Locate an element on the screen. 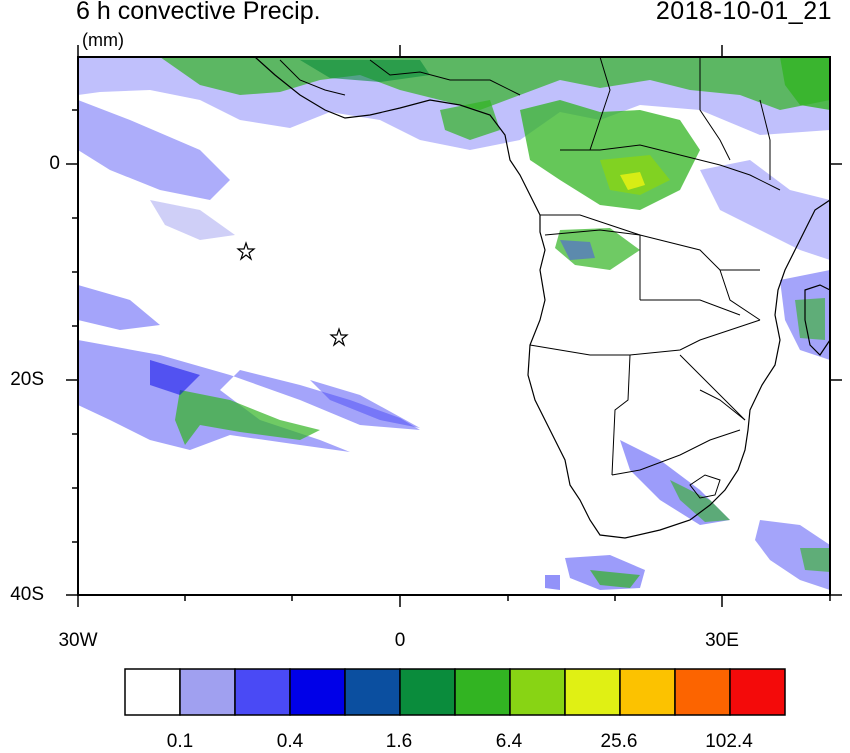  map-title: 6 h convective Precip. is located at coordinates (198, 12).